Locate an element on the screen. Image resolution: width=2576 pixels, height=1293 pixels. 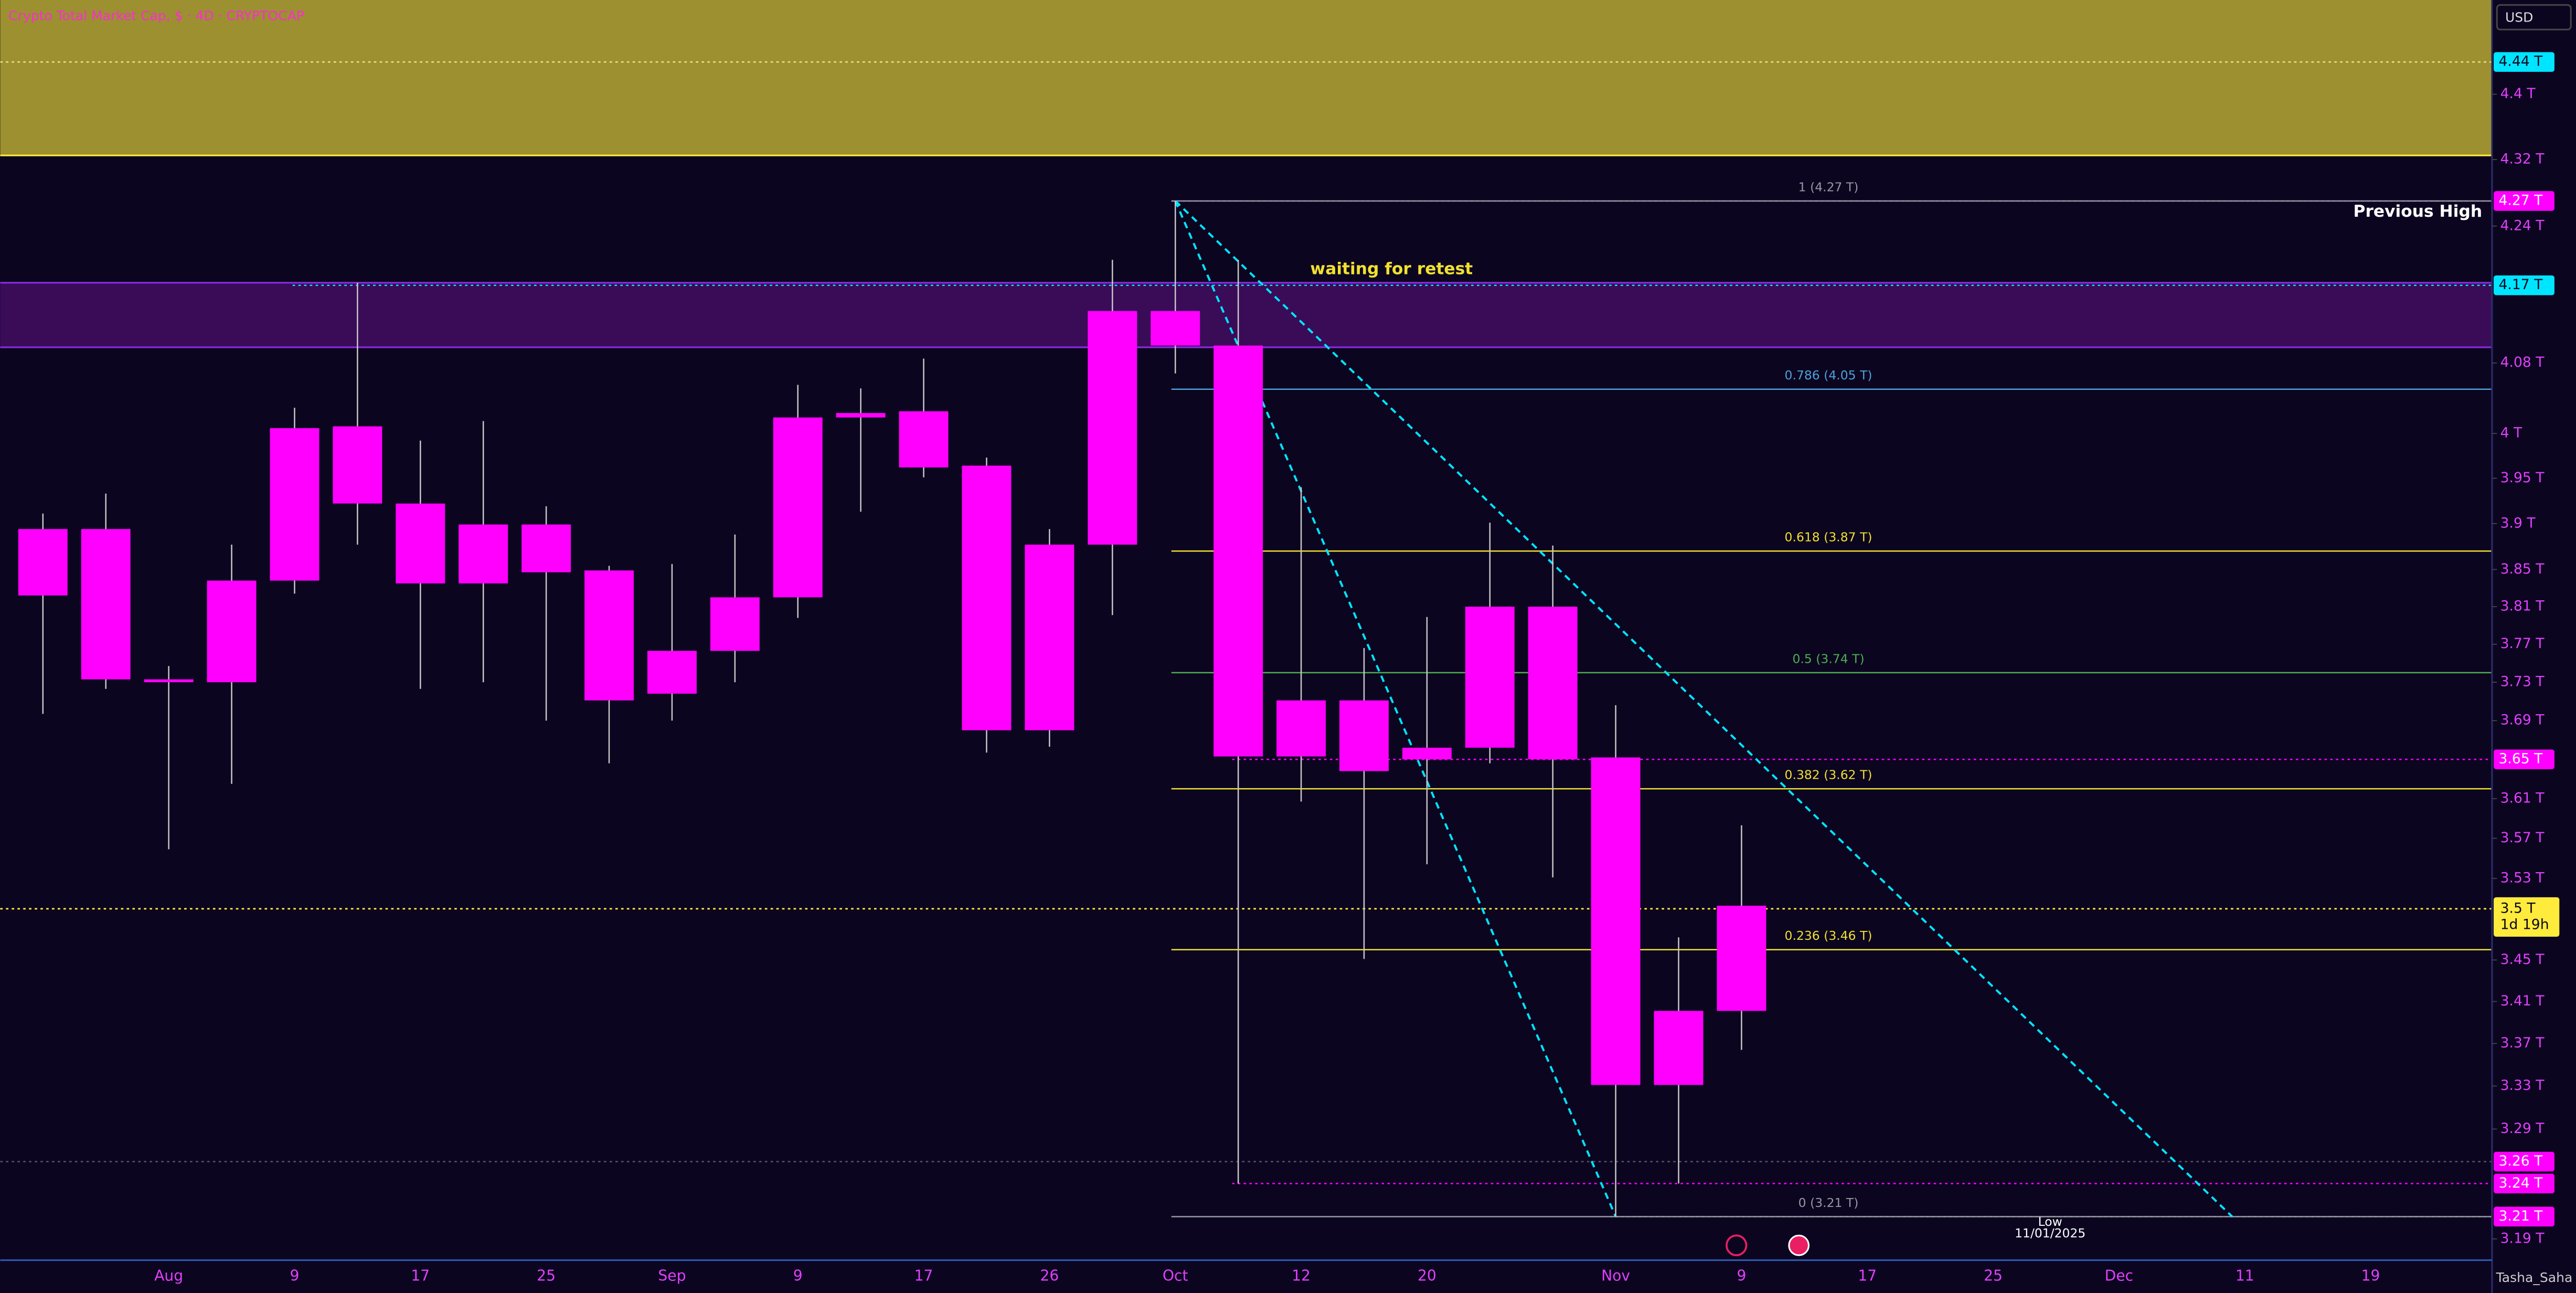
y-tick-label: 4 T is located at coordinates (2511, 433).